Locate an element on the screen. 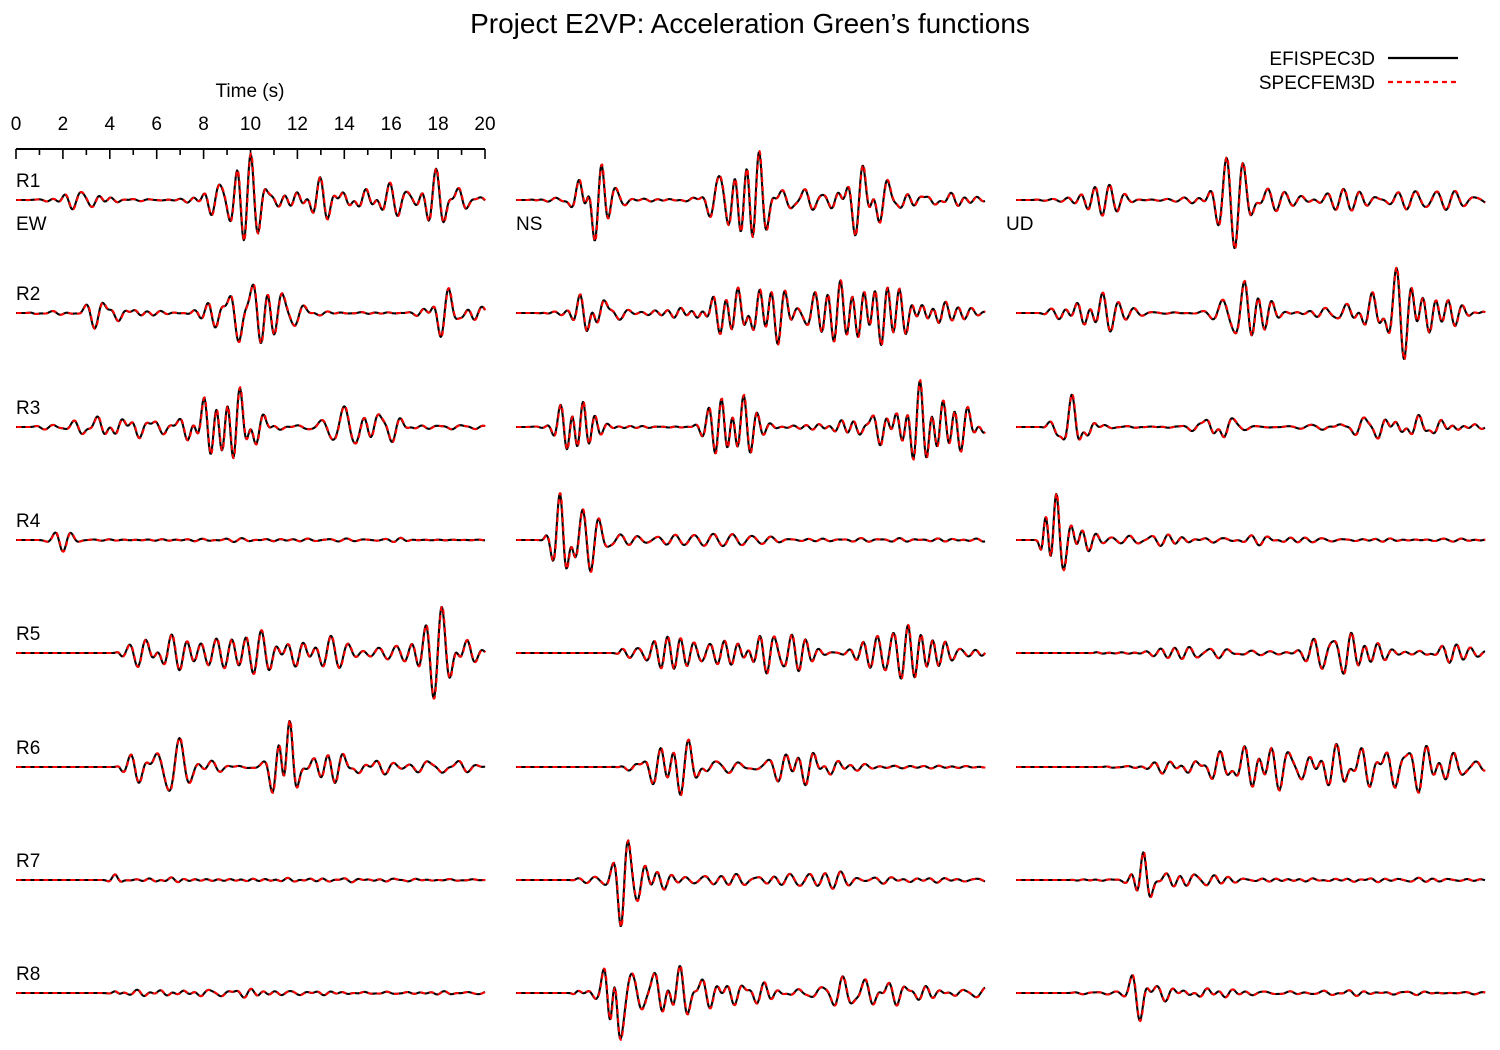  time-tick-label: 12 is located at coordinates (297, 124).